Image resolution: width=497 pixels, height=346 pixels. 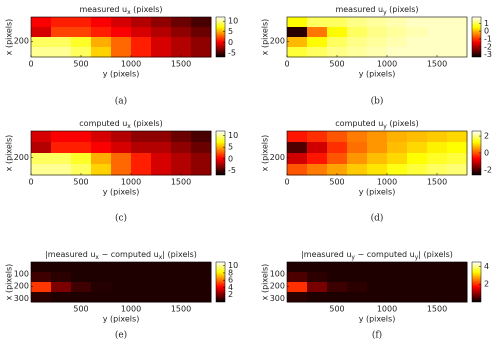 I want to click on title-part: (pixels), so click(x=147, y=123).